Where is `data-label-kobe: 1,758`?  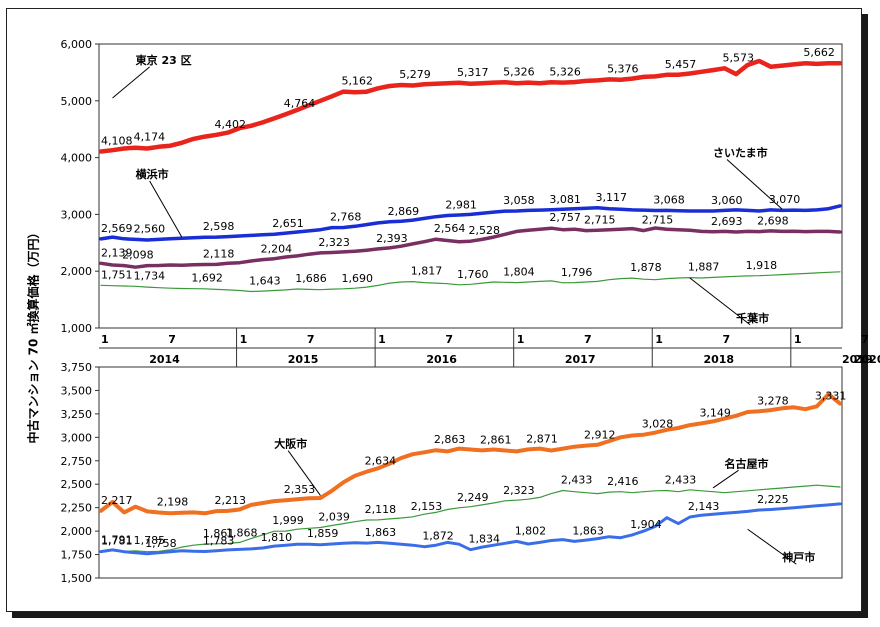 data-label-kobe: 1,758 is located at coordinates (161, 543).